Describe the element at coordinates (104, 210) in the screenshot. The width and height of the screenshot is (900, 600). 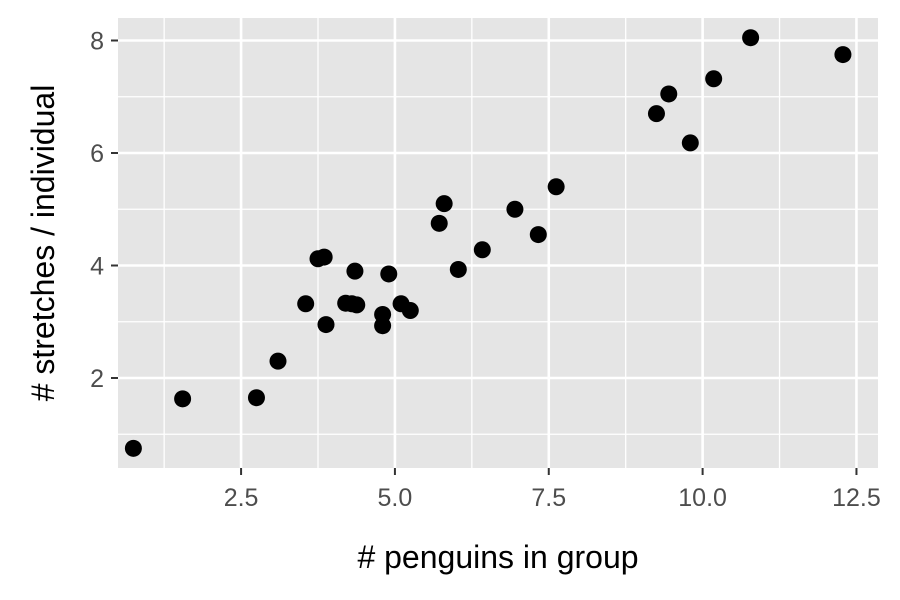
I see `y-axis-ticks: 2 4 6 8` at that location.